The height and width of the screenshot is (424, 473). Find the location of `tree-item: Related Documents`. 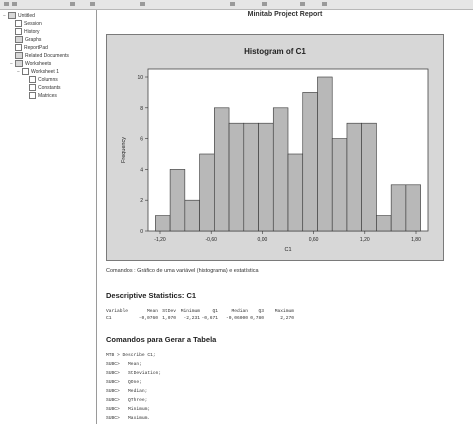

tree-item: Related Documents is located at coordinates (39, 55).